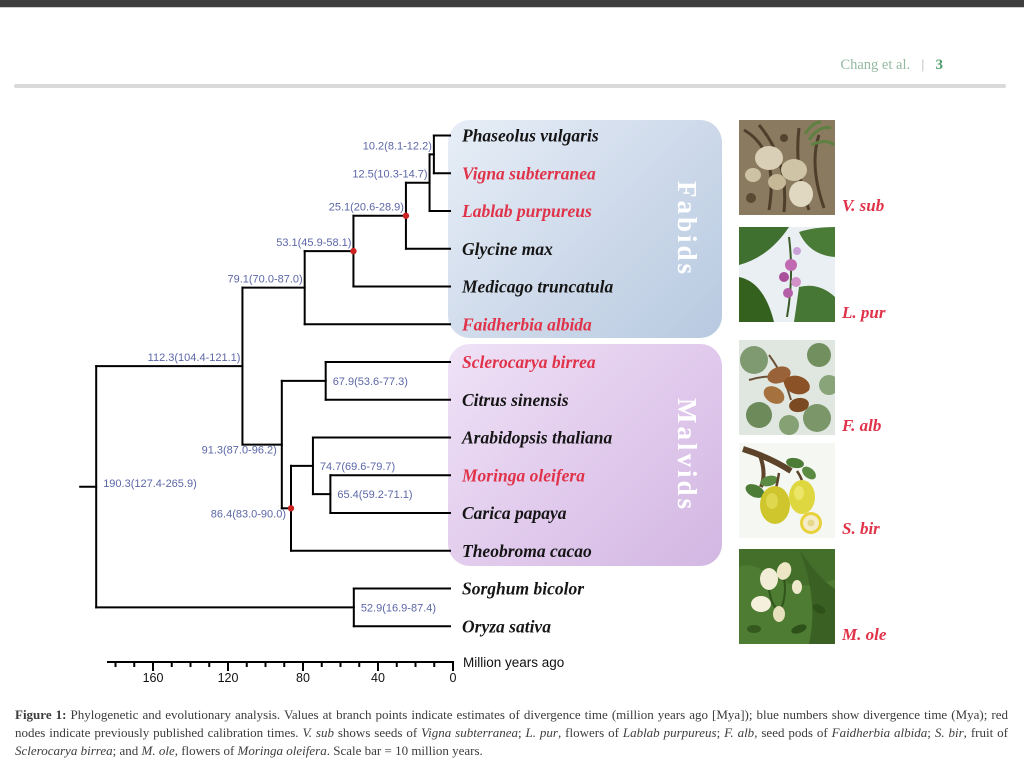 This screenshot has height=768, width=1024. Describe the element at coordinates (374, 495) in the screenshot. I see `divergence-time-label: 65.4(59.2-71.1)` at that location.